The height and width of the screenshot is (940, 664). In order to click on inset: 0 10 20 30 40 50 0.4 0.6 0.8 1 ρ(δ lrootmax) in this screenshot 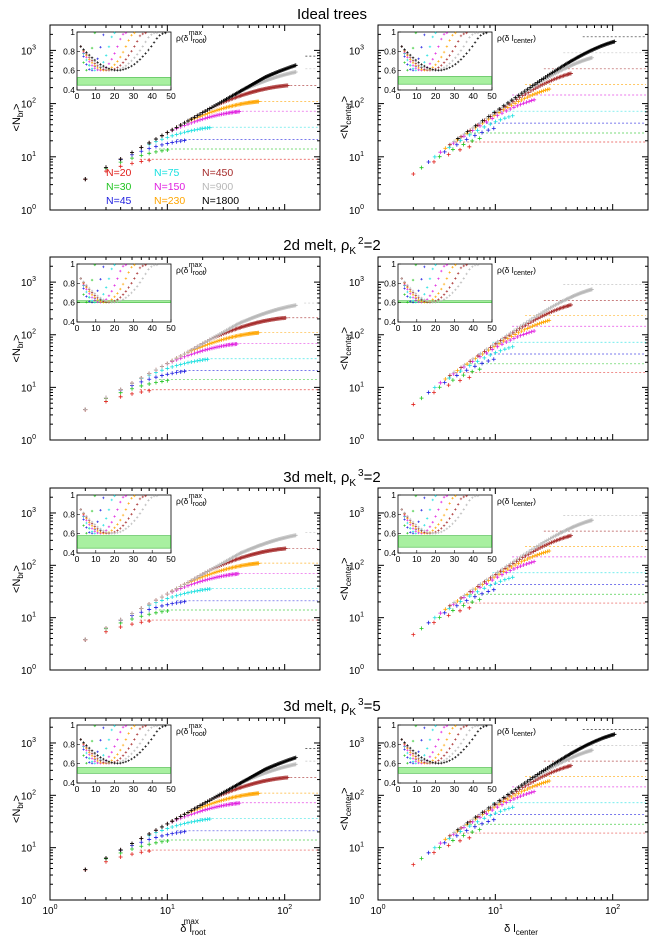, I will do `click(135, 64)`.